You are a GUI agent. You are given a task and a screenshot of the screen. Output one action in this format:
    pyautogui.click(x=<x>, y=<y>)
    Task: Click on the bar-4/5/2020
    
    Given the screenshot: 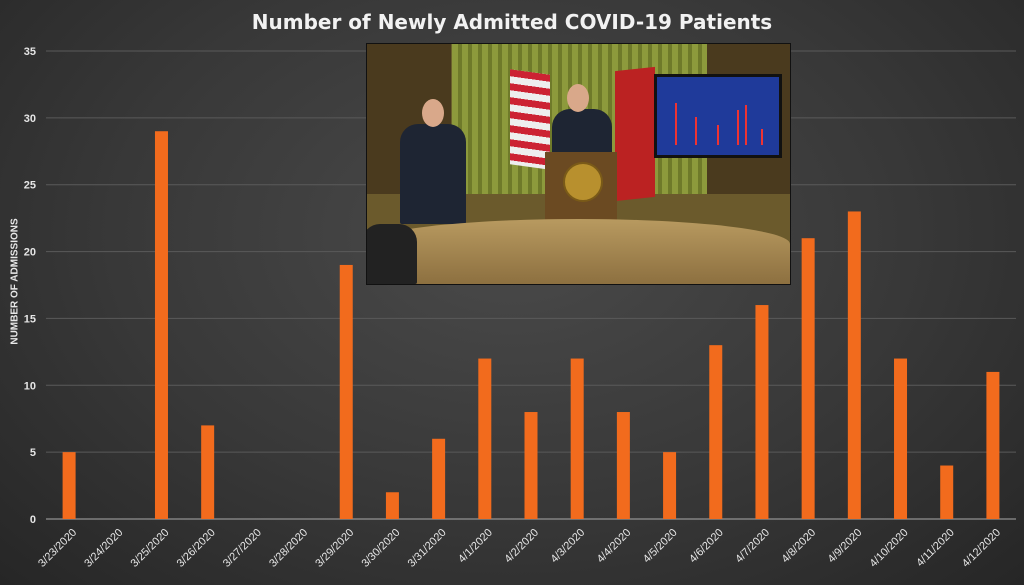 What is the action you would take?
    pyautogui.click(x=670, y=485)
    